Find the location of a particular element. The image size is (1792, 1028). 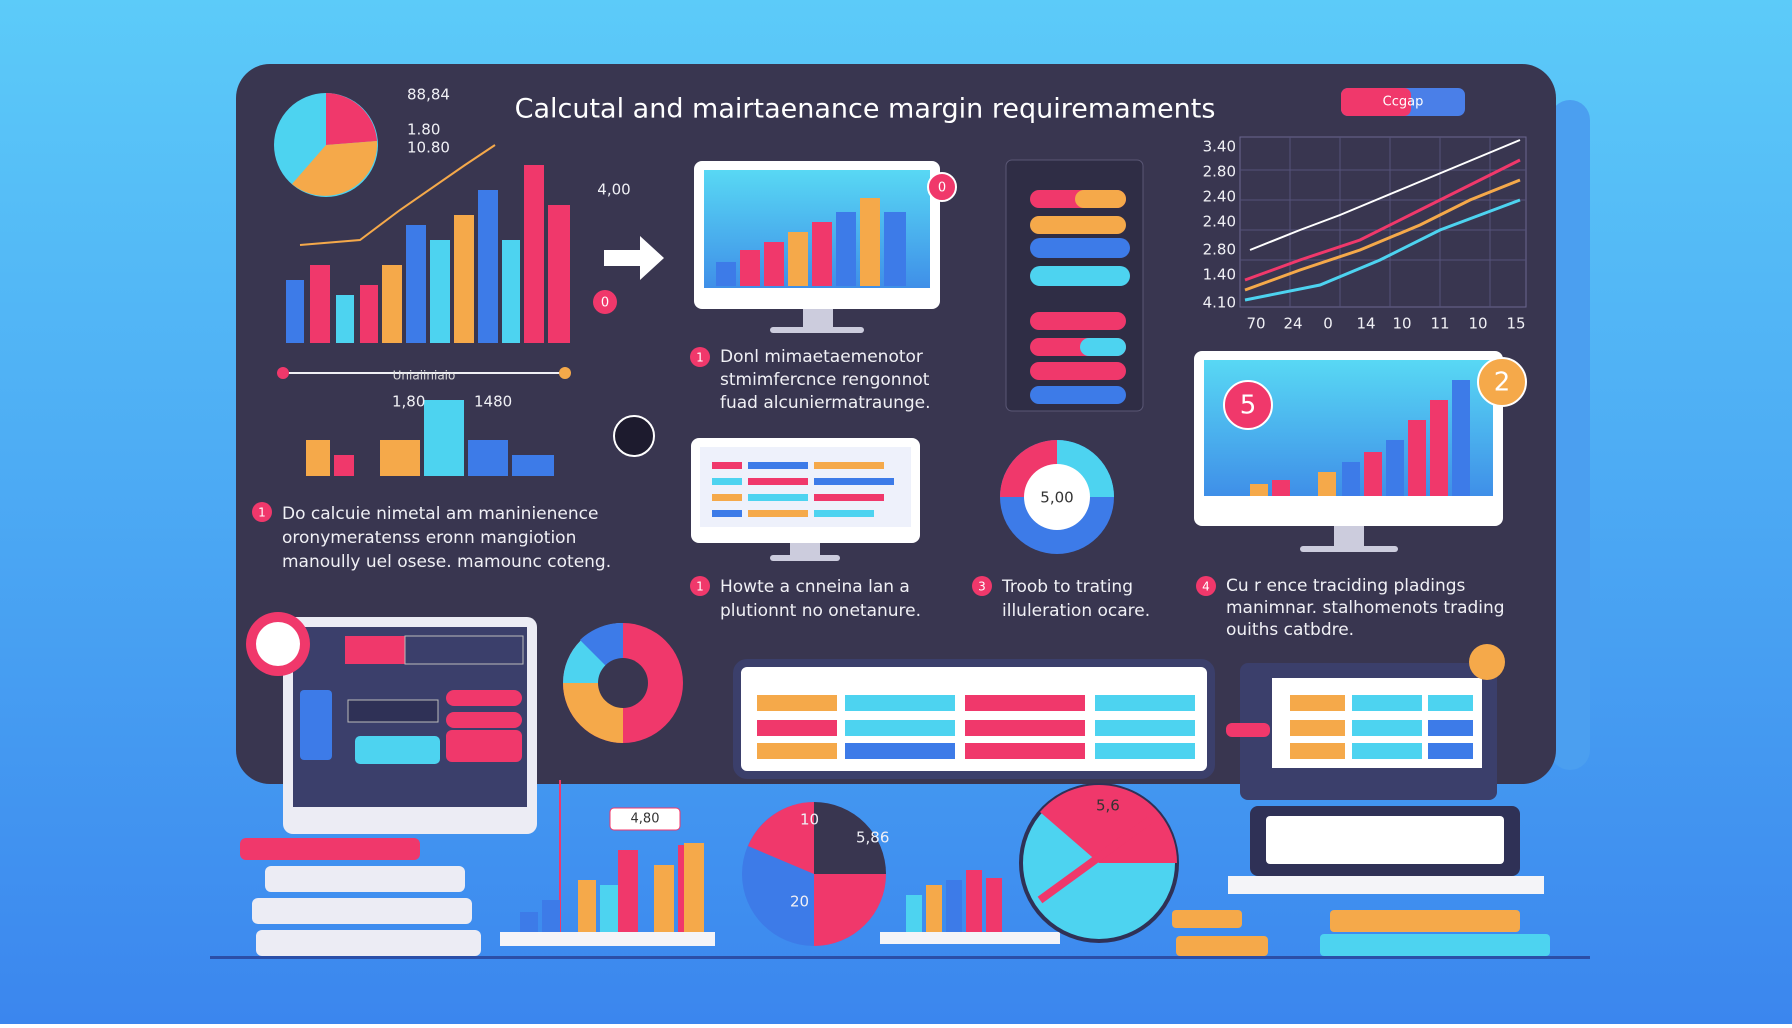

monitor-1: 0 is located at coordinates (825, 247).